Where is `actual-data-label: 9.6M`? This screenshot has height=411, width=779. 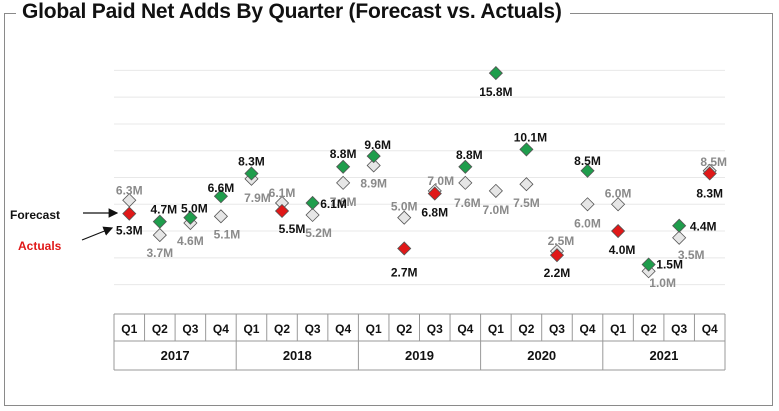
actual-data-label: 9.6M is located at coordinates (377, 145).